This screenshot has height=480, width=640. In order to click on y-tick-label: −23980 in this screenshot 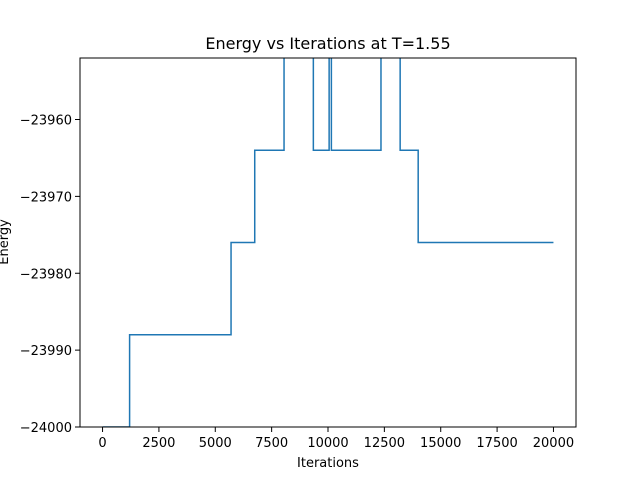, I will do `click(46, 274)`.